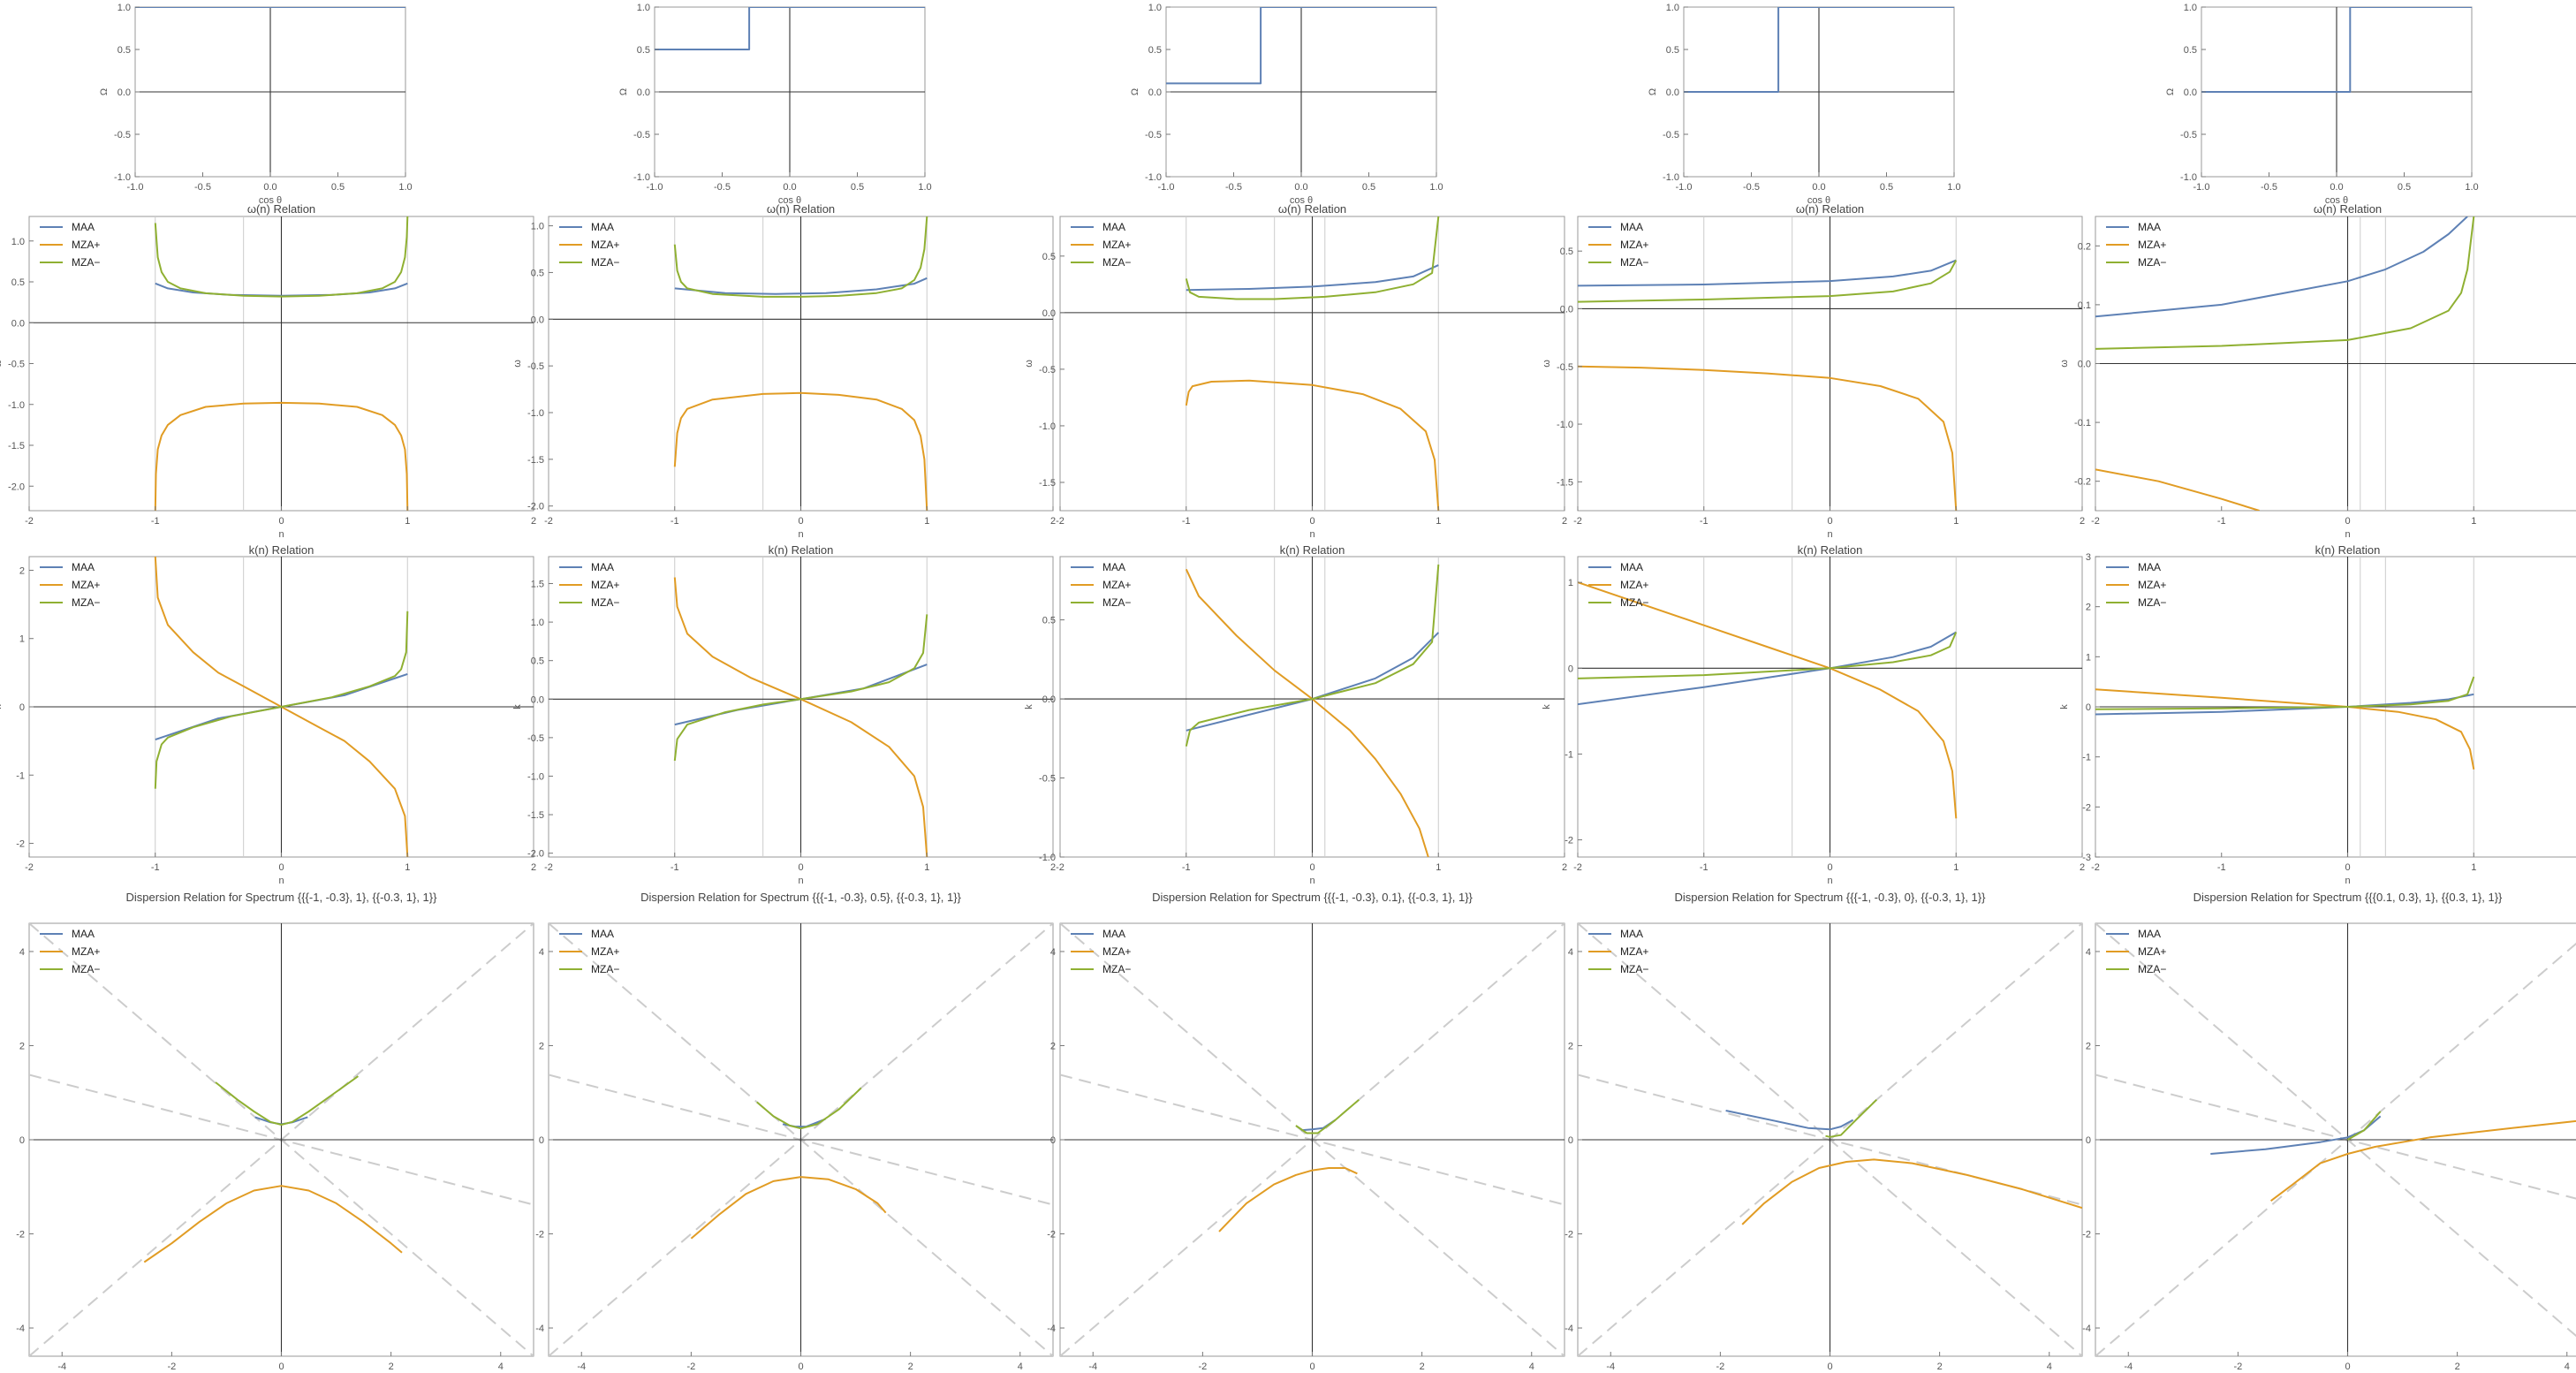  What do you see at coordinates (22, 708) in the screenshot?
I see `y-tick-label: 0` at bounding box center [22, 708].